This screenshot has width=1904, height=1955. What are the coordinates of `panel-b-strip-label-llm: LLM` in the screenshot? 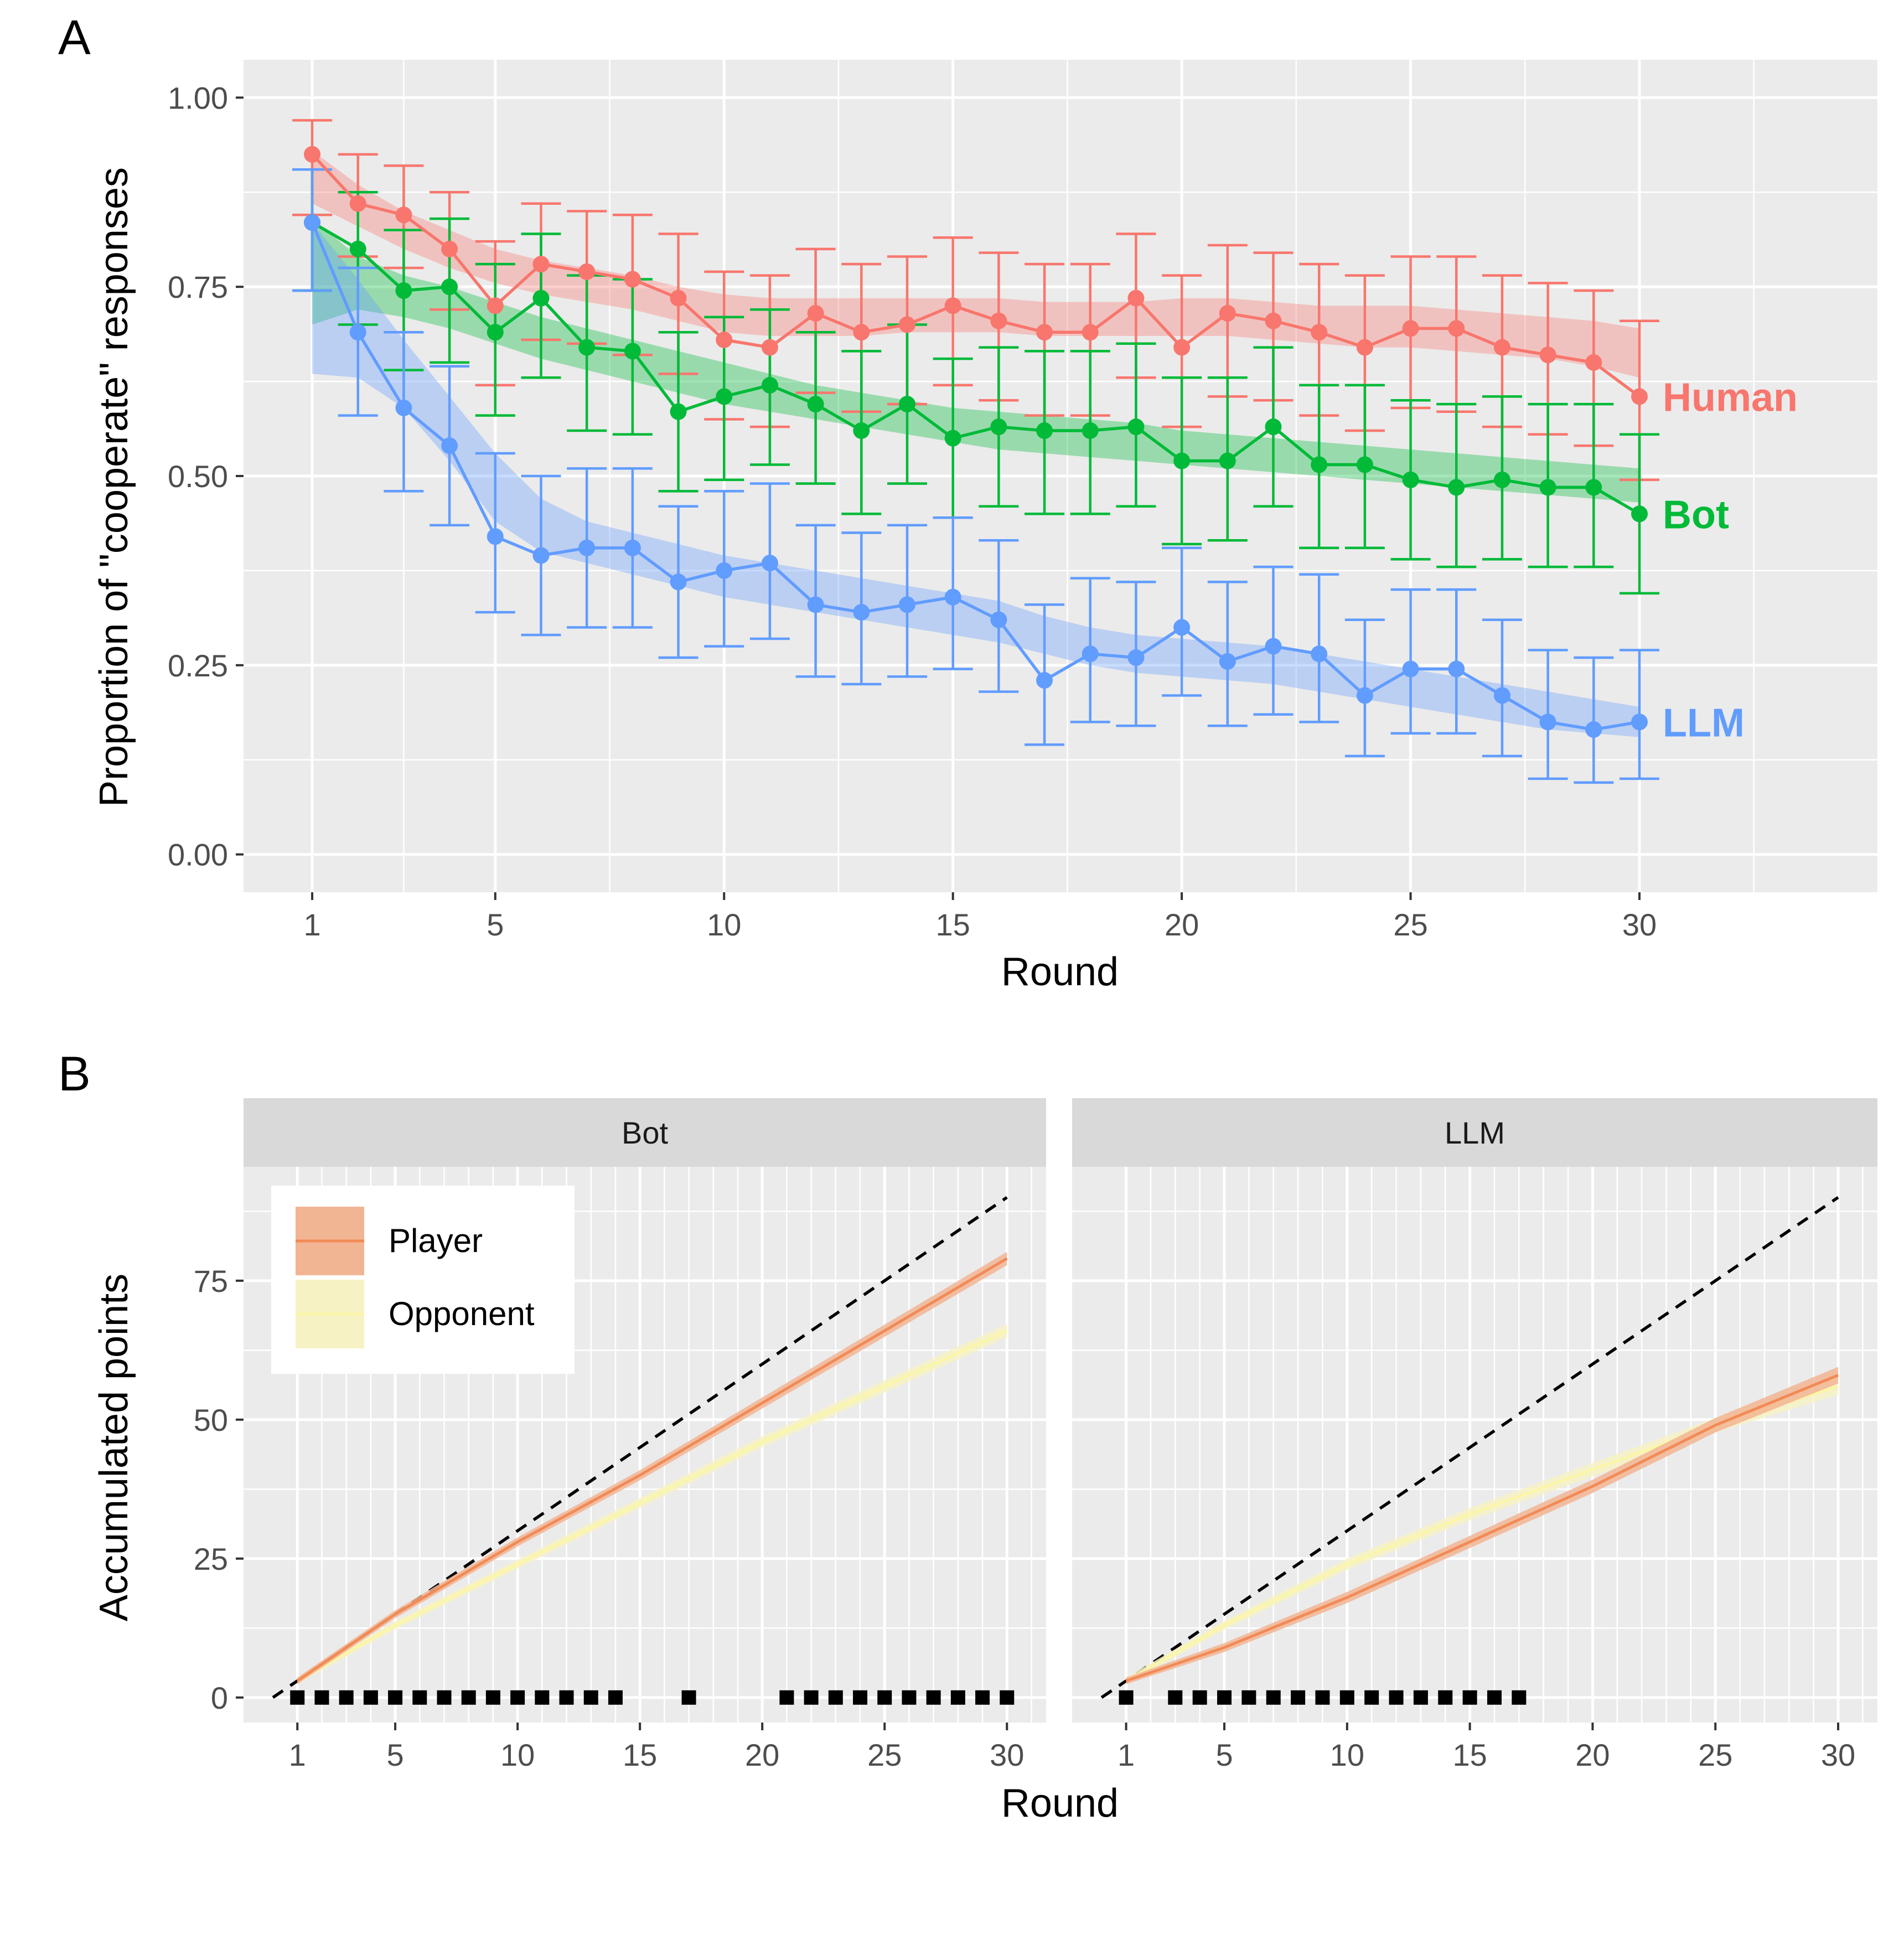 It's located at (1475, 1132).